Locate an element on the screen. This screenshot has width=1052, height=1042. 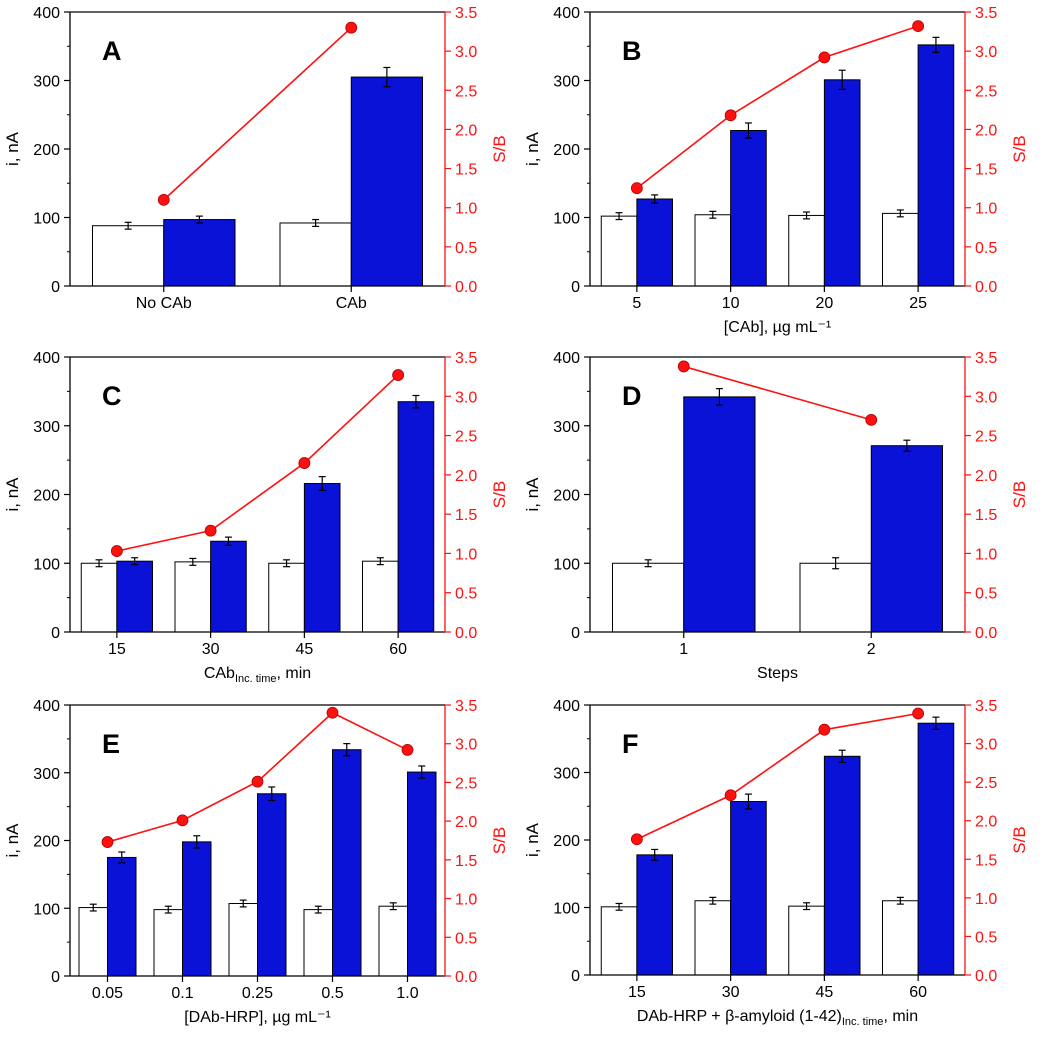
x-axis-title-suffix: , min is located at coordinates (294, 673).